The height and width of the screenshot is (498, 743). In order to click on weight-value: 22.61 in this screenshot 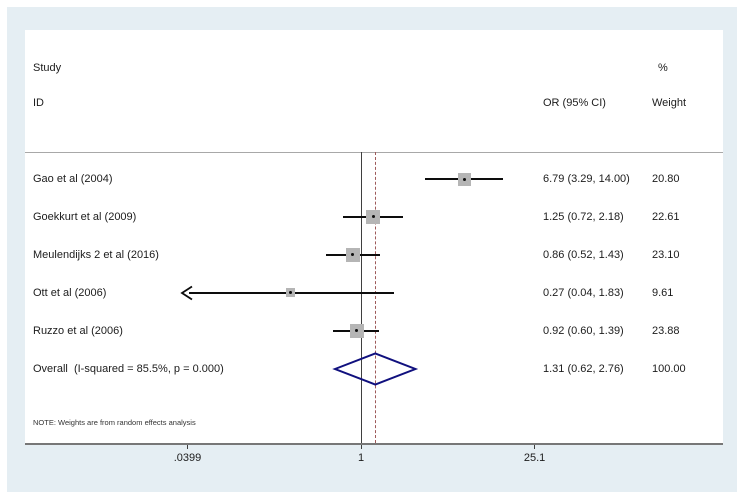, I will do `click(666, 216)`.